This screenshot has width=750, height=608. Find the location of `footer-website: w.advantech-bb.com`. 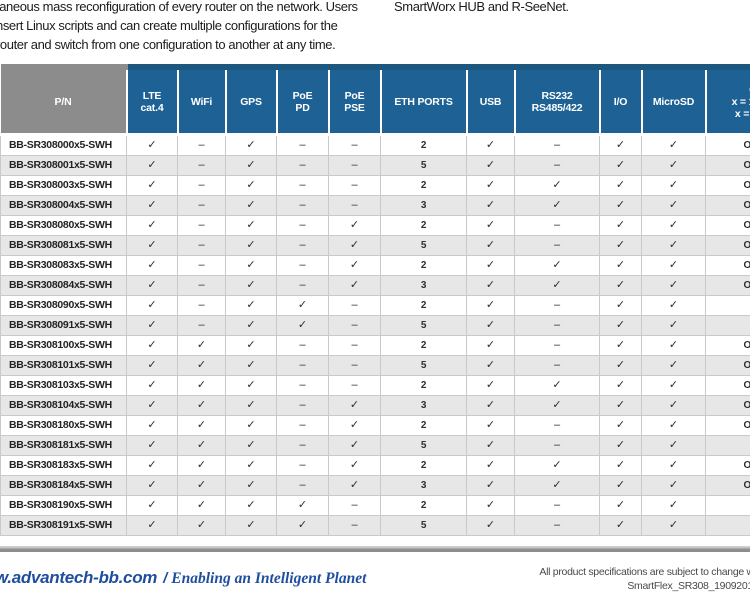

footer-website: w.advantech-bb.com is located at coordinates (79, 577).